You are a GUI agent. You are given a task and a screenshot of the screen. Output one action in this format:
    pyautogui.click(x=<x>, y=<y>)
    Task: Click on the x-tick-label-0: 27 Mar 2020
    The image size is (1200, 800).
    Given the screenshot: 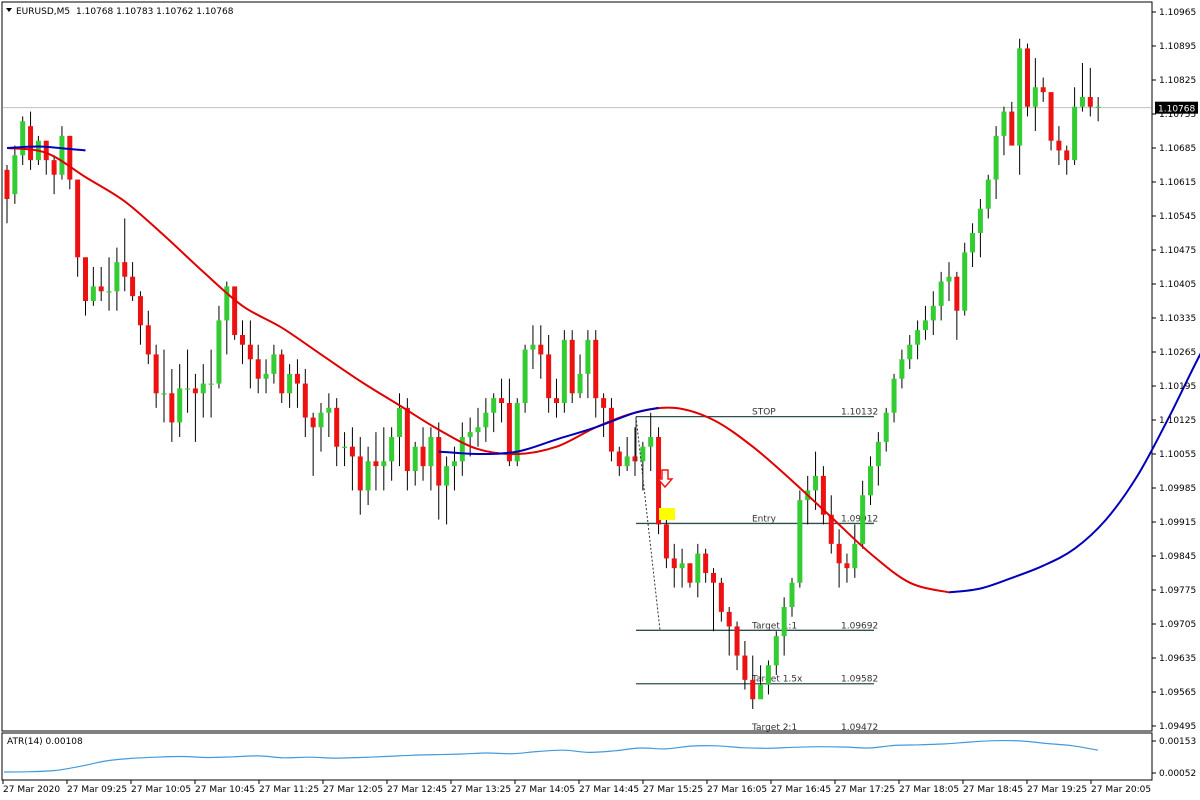 What is the action you would take?
    pyautogui.click(x=31, y=790)
    